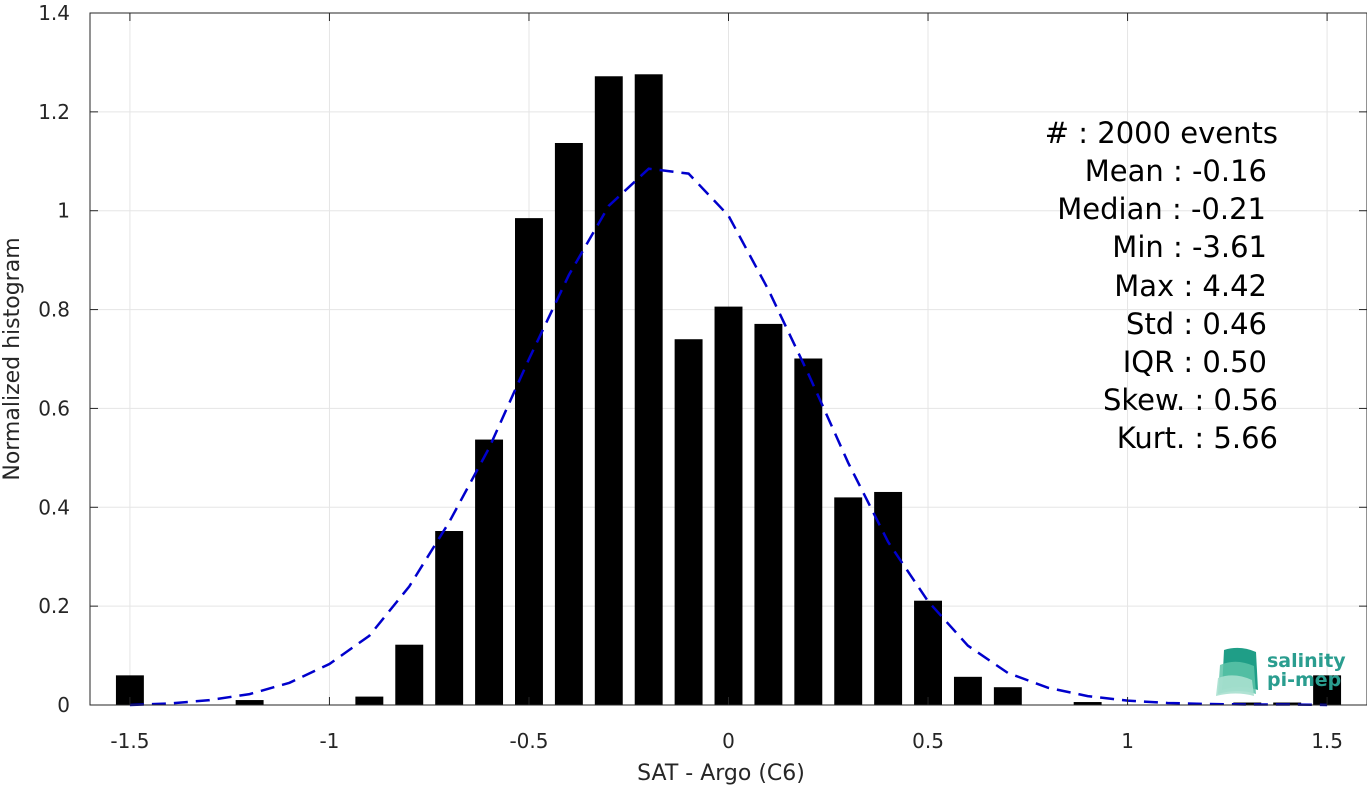 The width and height of the screenshot is (1367, 787). I want to click on stat-skew: Skew. : 0.56, so click(1190, 400).